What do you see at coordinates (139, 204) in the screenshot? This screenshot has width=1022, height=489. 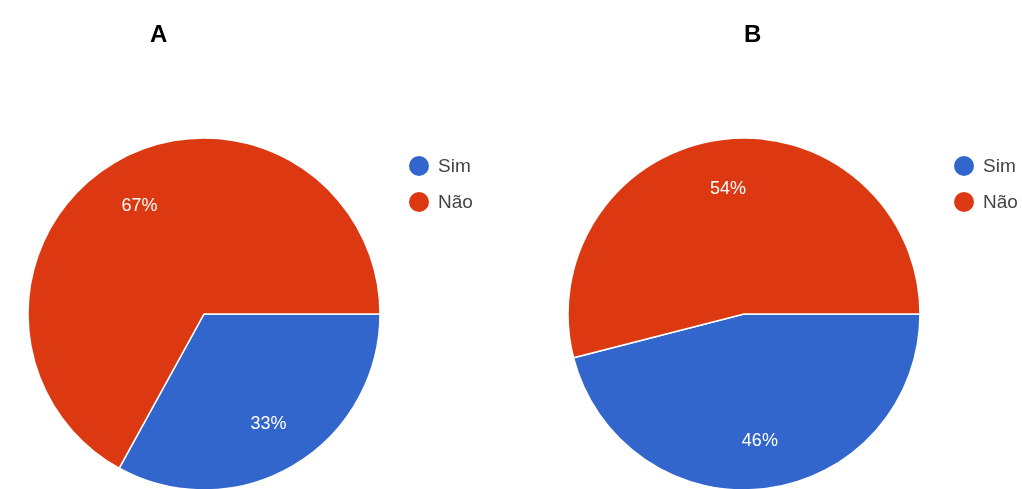 I see `data-label: 67%` at bounding box center [139, 204].